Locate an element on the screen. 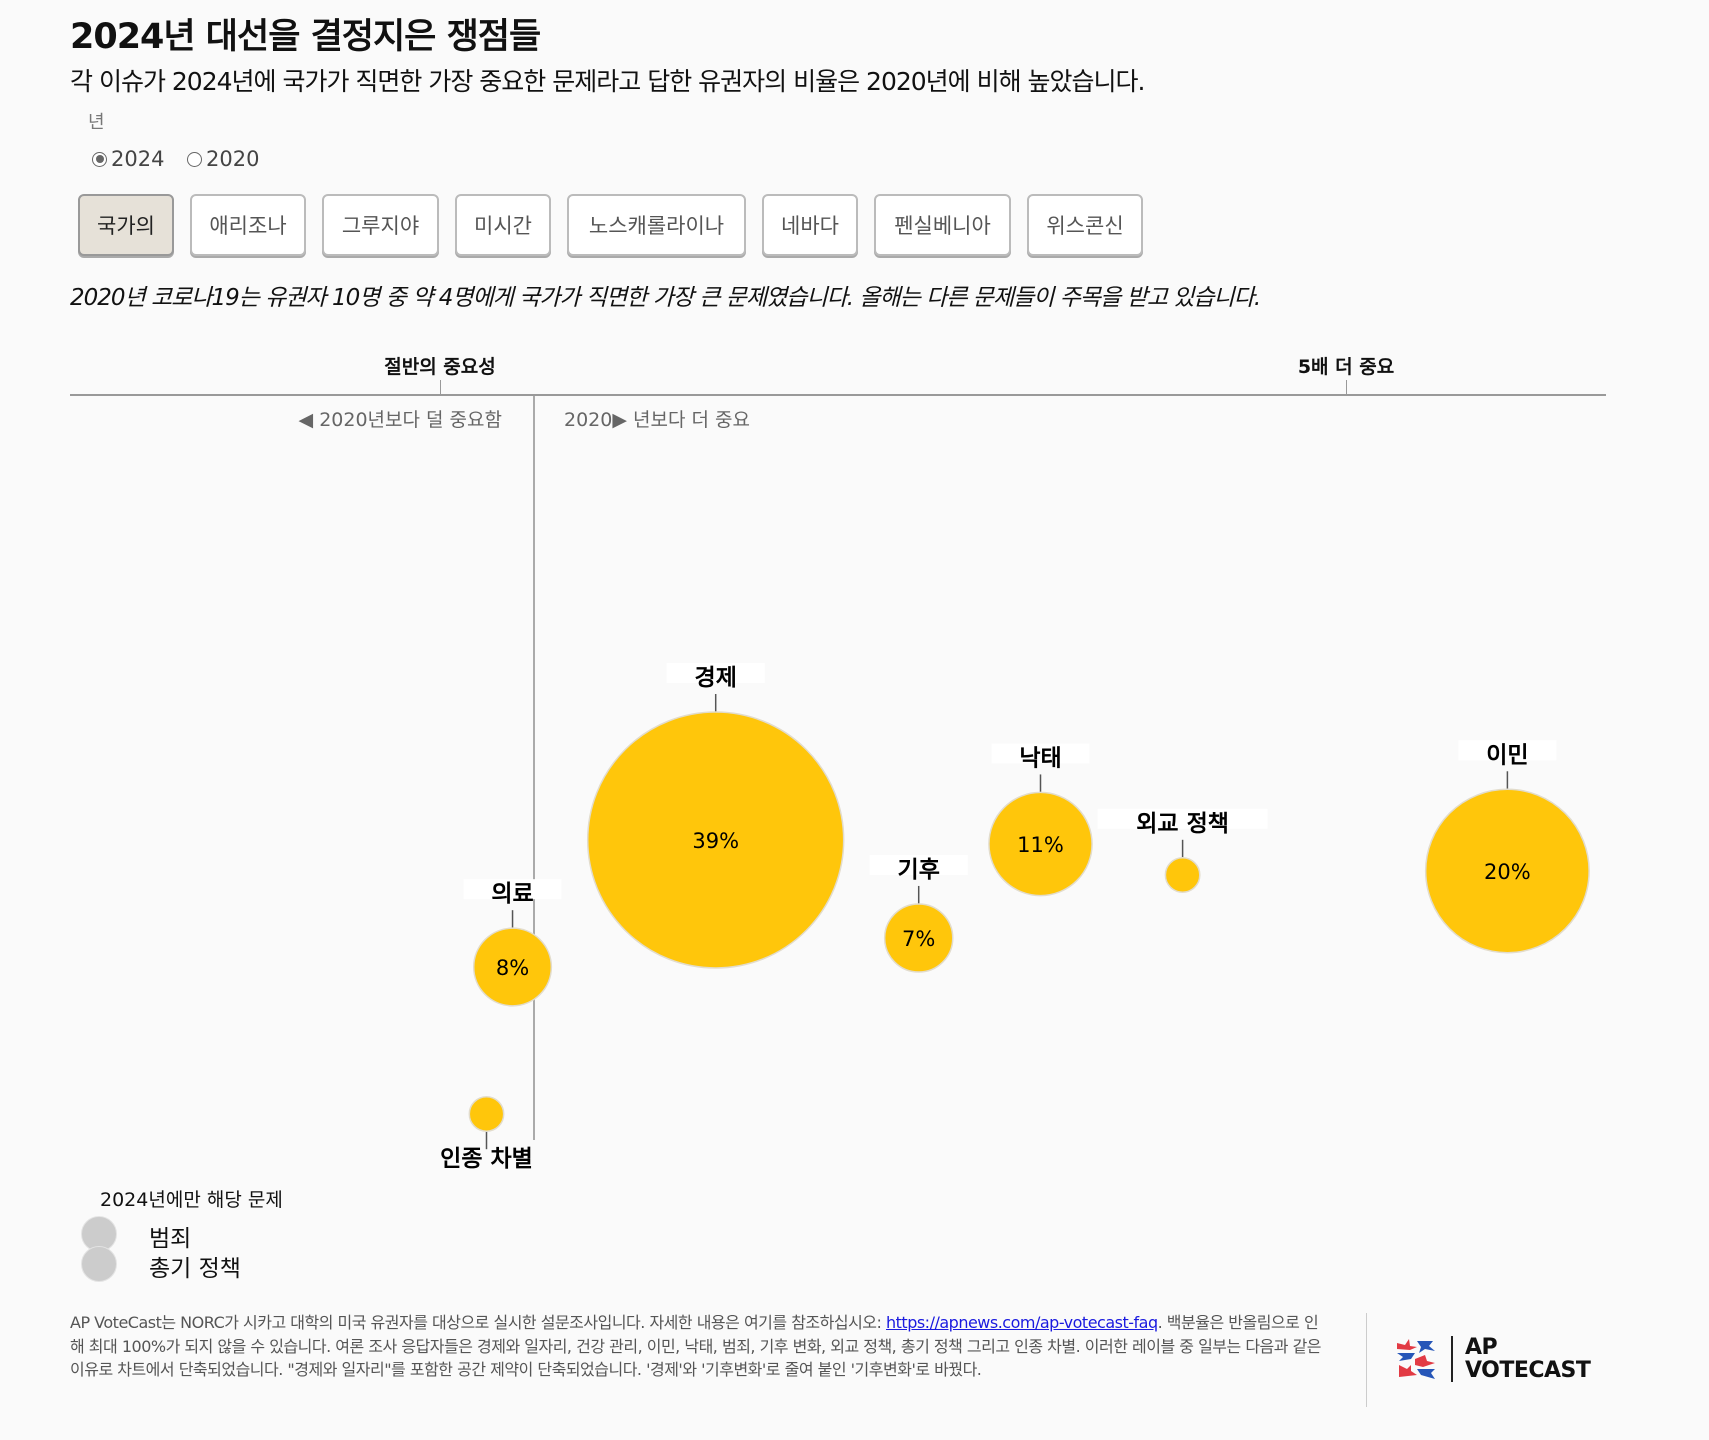 This screenshot has width=1709, height=1440. bubble-group: 인종 차별 is located at coordinates (486, 1134).